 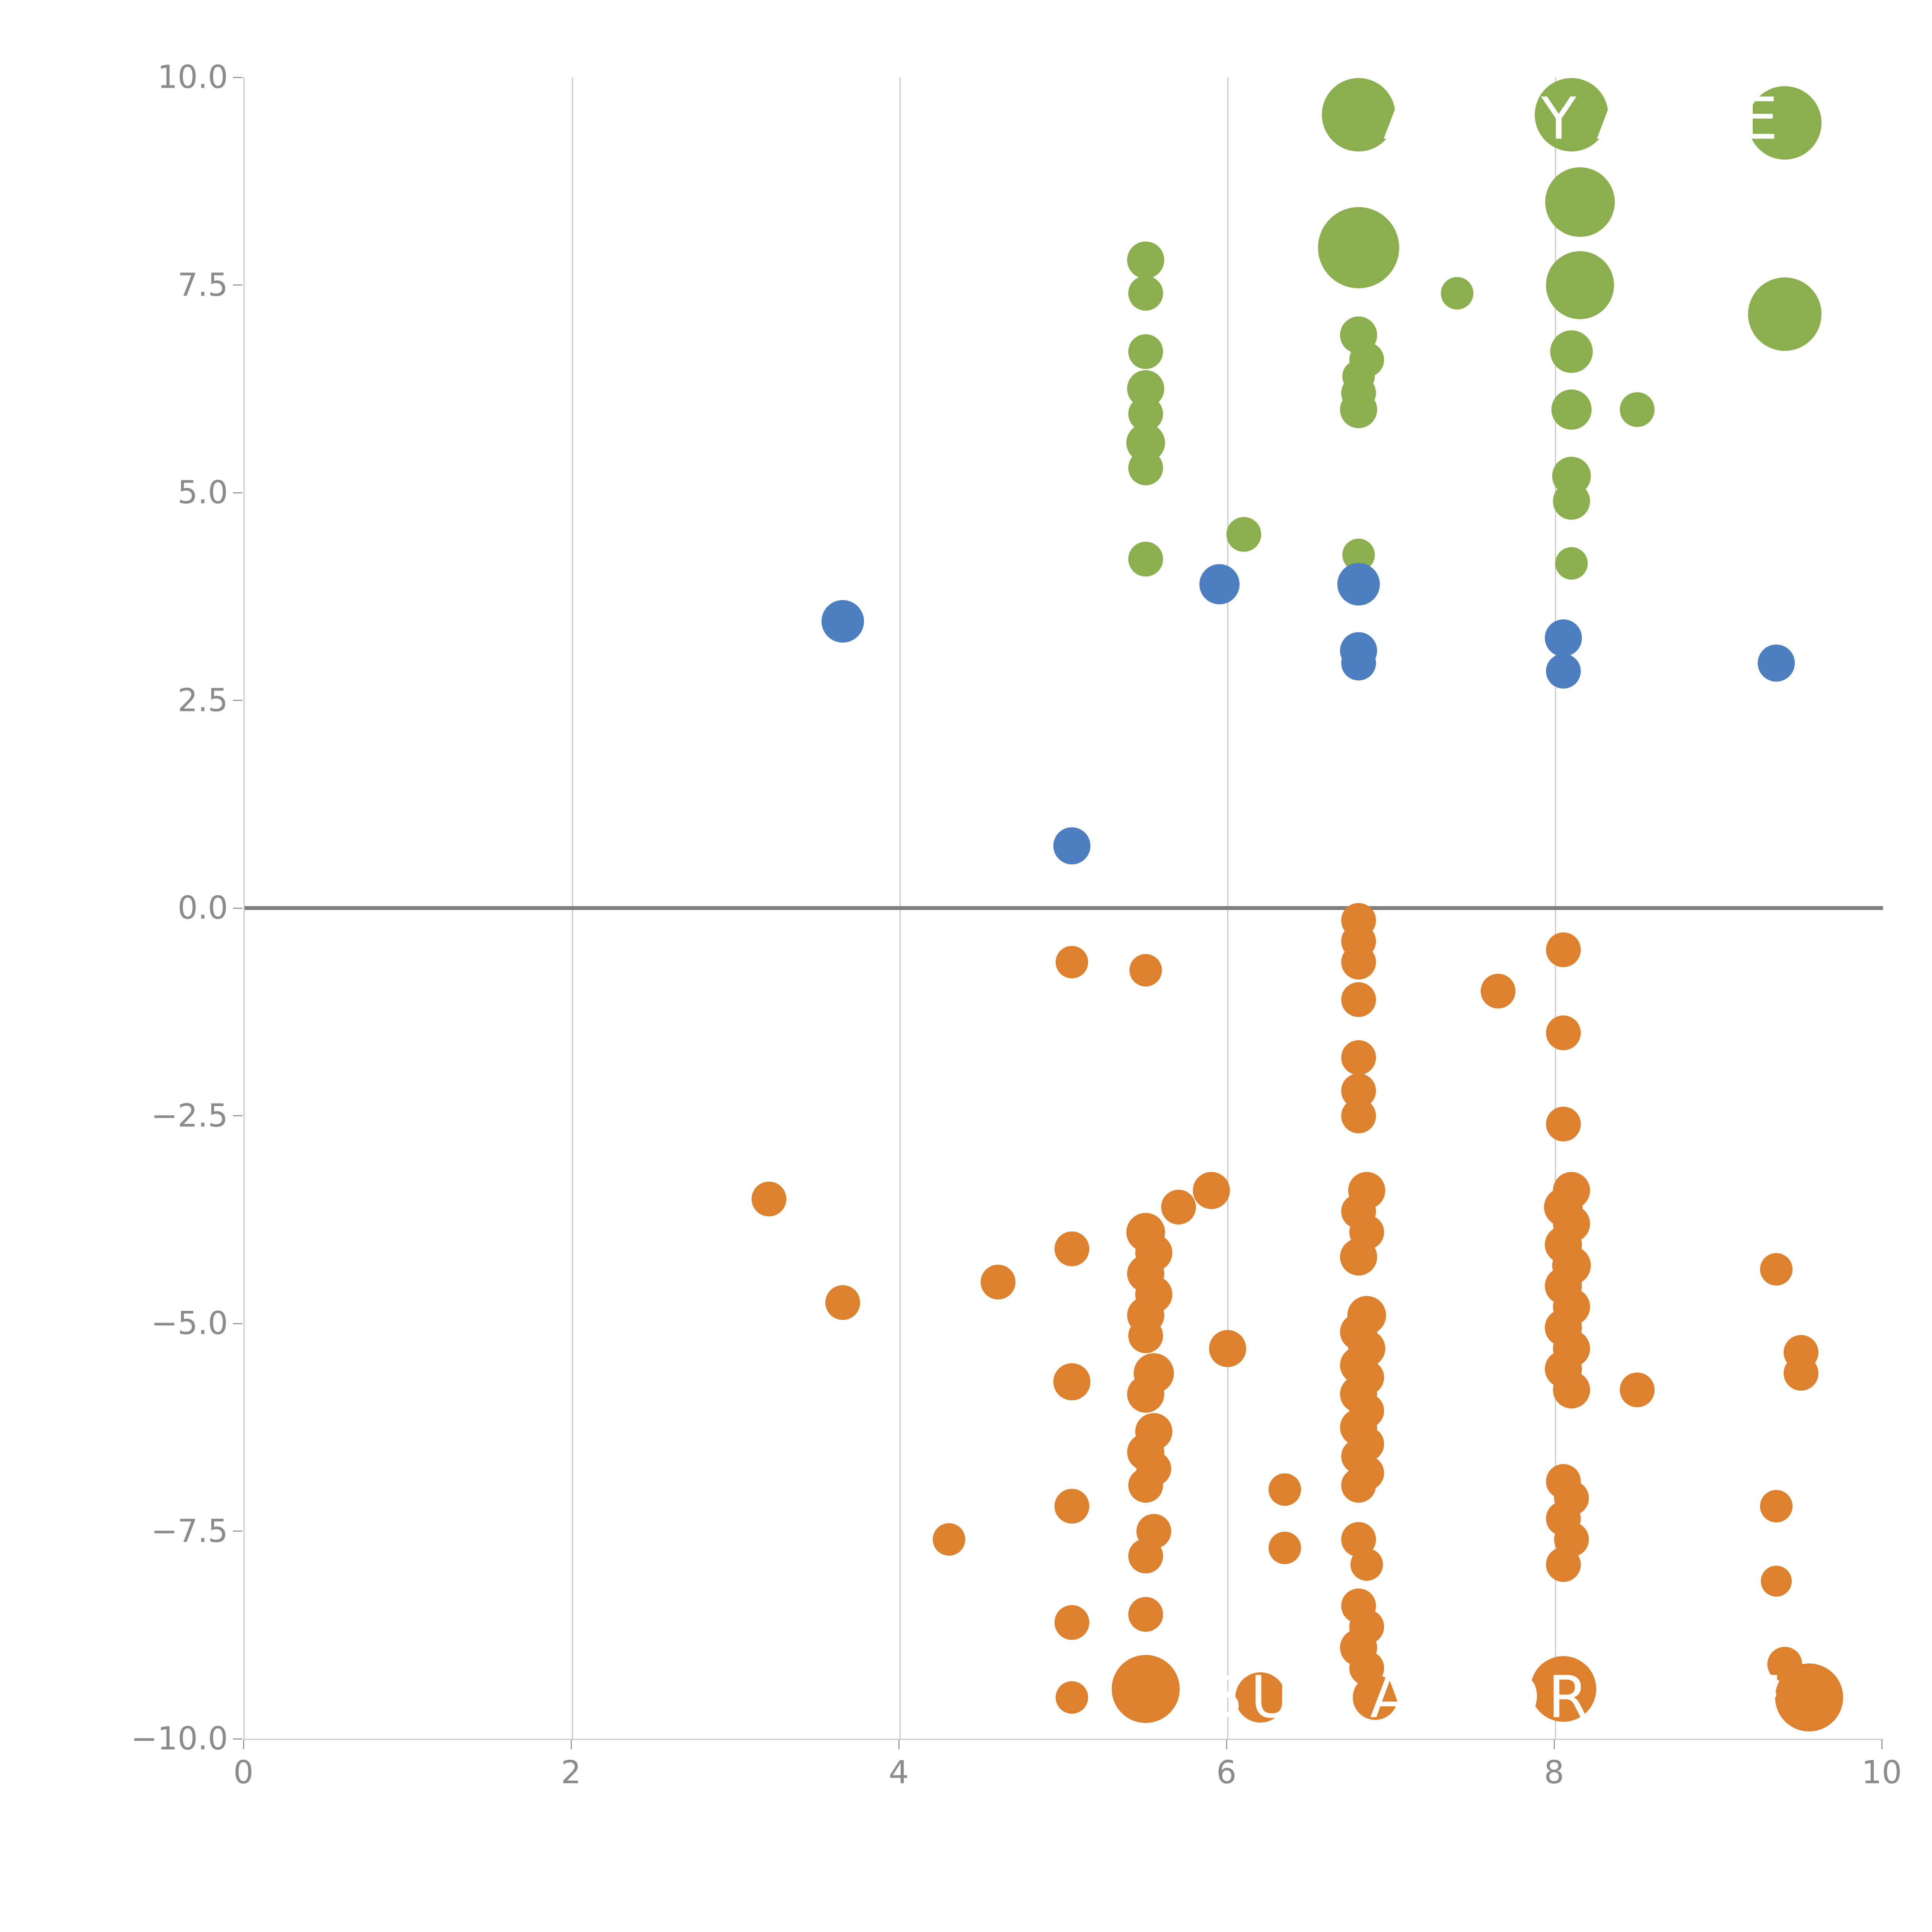 What do you see at coordinates (179, 1739) in the screenshot?
I see `y-tick-label: −10.0` at bounding box center [179, 1739].